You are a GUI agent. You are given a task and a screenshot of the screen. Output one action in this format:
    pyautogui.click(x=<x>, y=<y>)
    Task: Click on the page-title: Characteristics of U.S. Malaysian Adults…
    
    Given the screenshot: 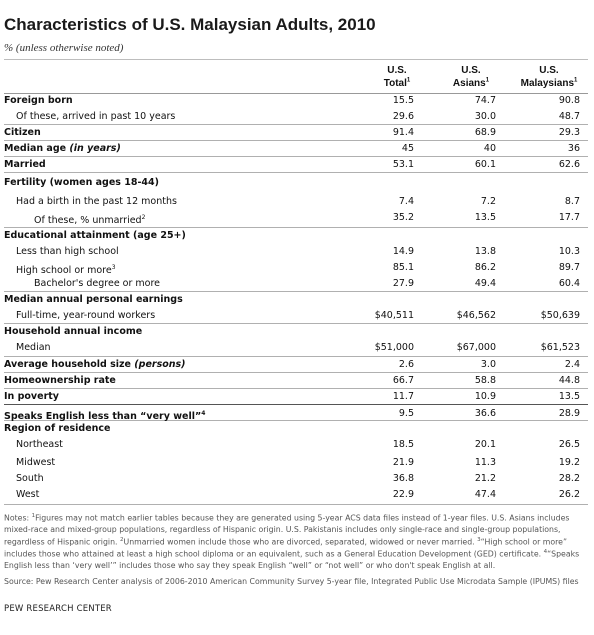 What is the action you would take?
    pyautogui.click(x=190, y=24)
    